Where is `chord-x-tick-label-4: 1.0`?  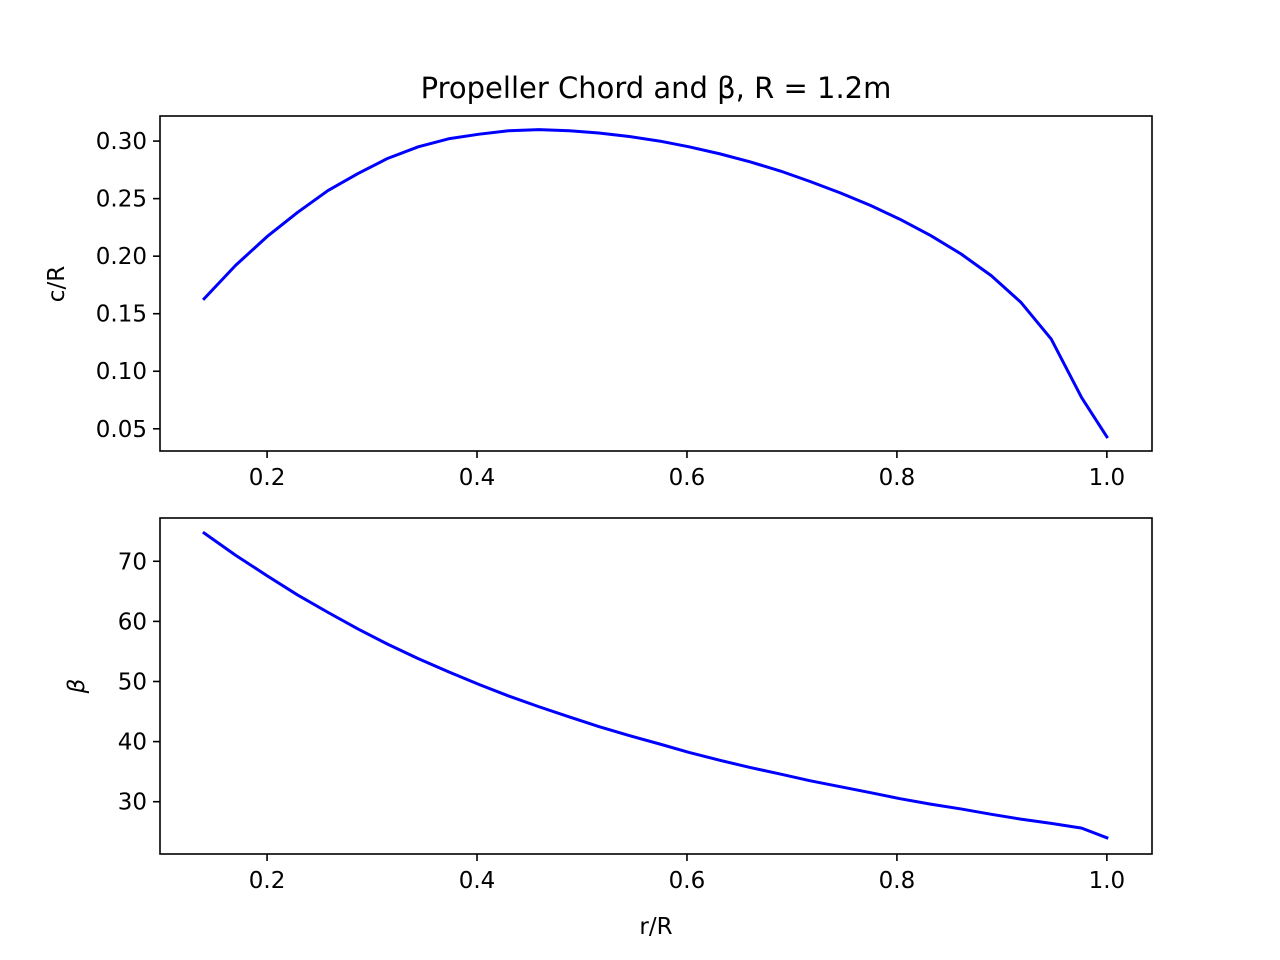
chord-x-tick-label-4: 1.0 is located at coordinates (1107, 478).